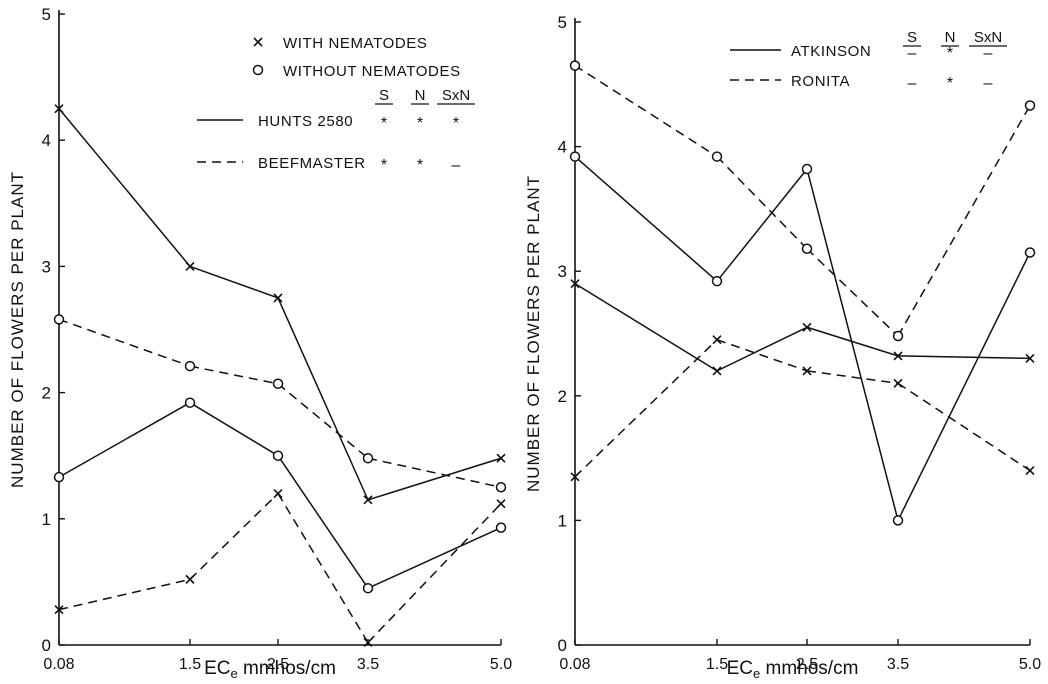 This screenshot has height=684, width=1048. What do you see at coordinates (802, 408) in the screenshot?
I see `series-ronita-with-nematodes` at bounding box center [802, 408].